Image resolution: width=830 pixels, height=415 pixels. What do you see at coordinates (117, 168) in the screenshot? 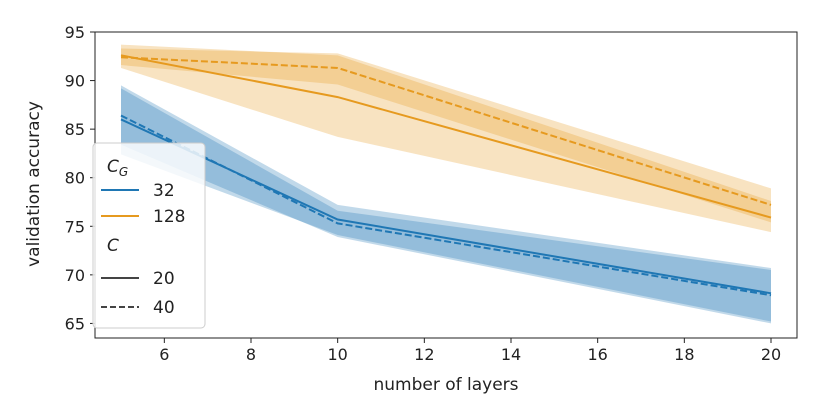
I see `legend-title-cg: CG` at bounding box center [117, 168].